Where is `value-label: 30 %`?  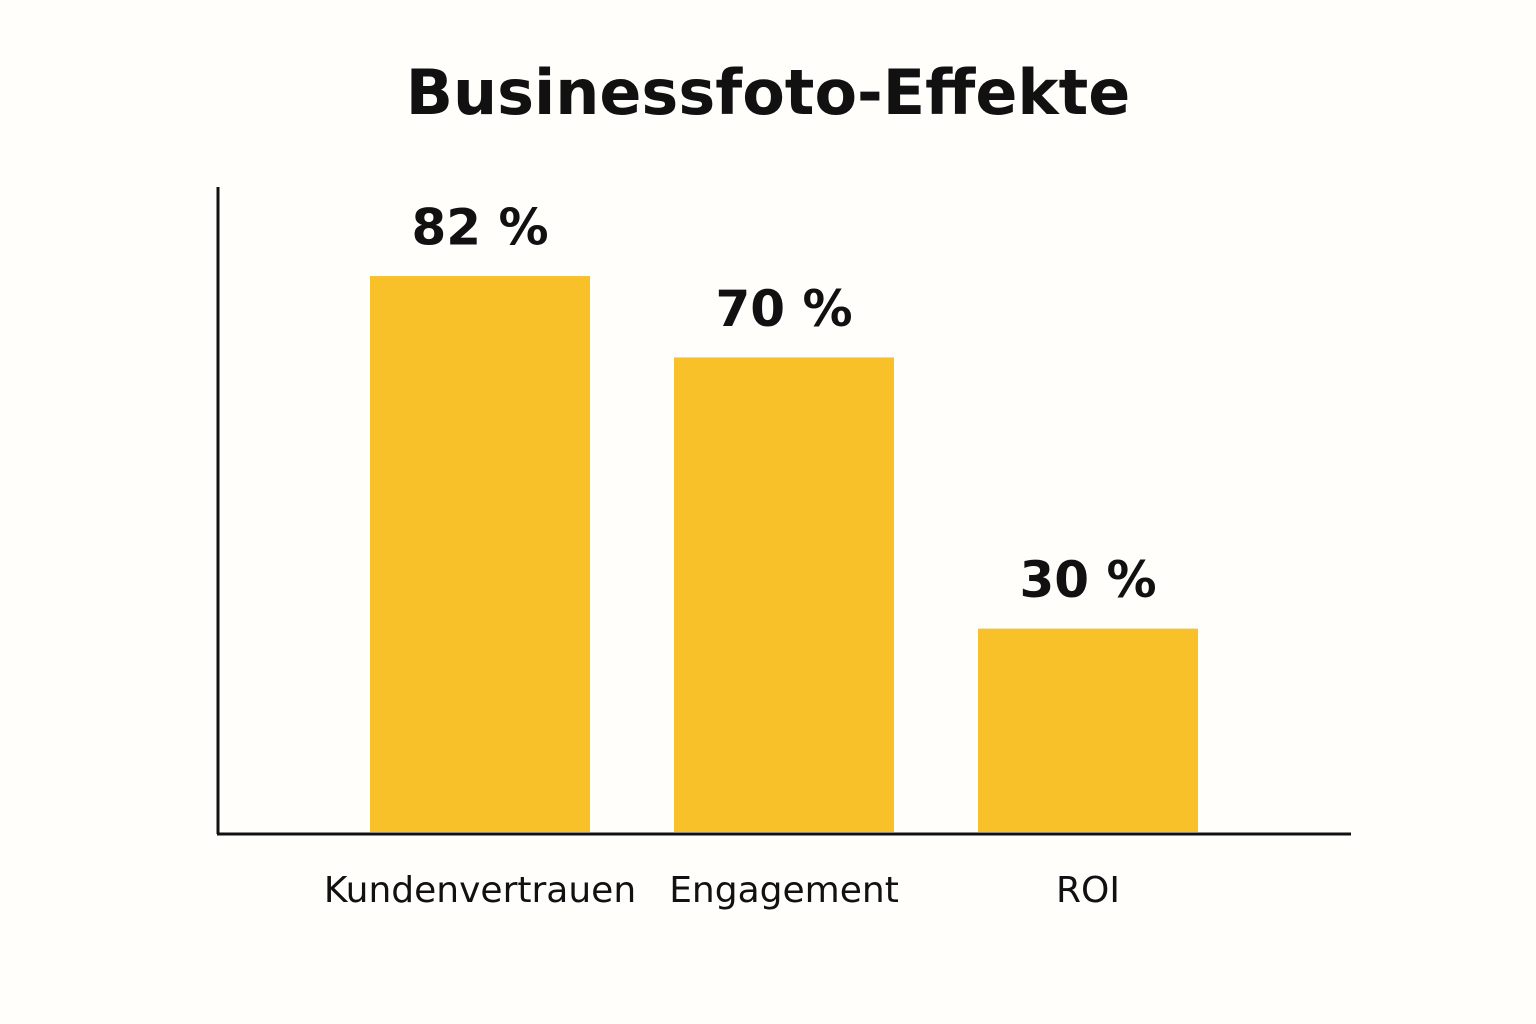
value-label: 30 % is located at coordinates (1087, 580).